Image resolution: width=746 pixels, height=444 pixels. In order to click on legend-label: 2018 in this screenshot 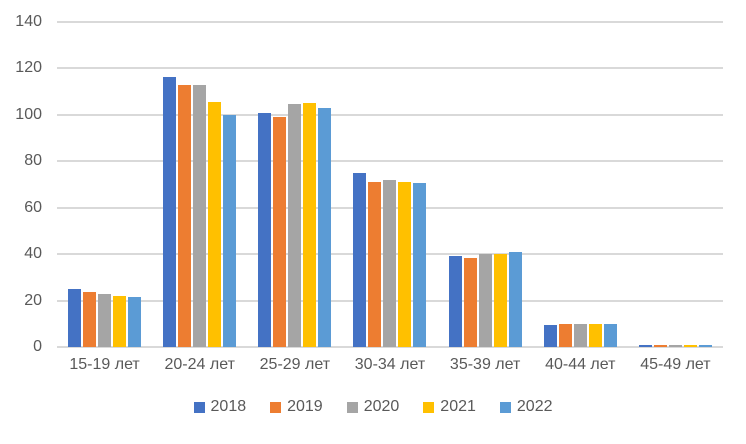, I will do `click(228, 406)`.